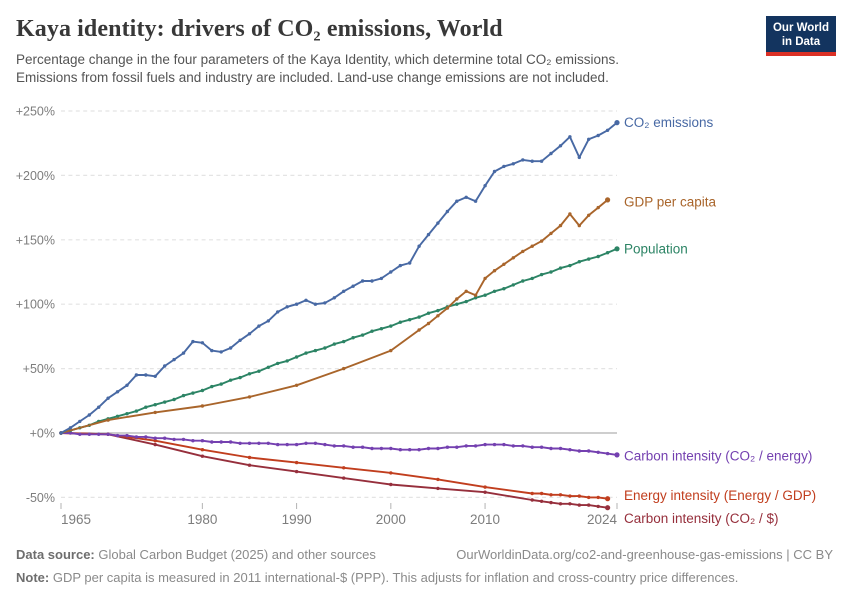 Image resolution: width=850 pixels, height=600 pixels. I want to click on series-end-marker-co2-emissions, so click(617, 123).